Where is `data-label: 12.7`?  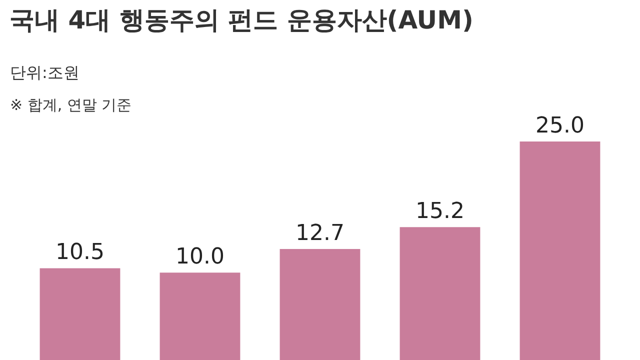 data-label: 12.7 is located at coordinates (320, 233).